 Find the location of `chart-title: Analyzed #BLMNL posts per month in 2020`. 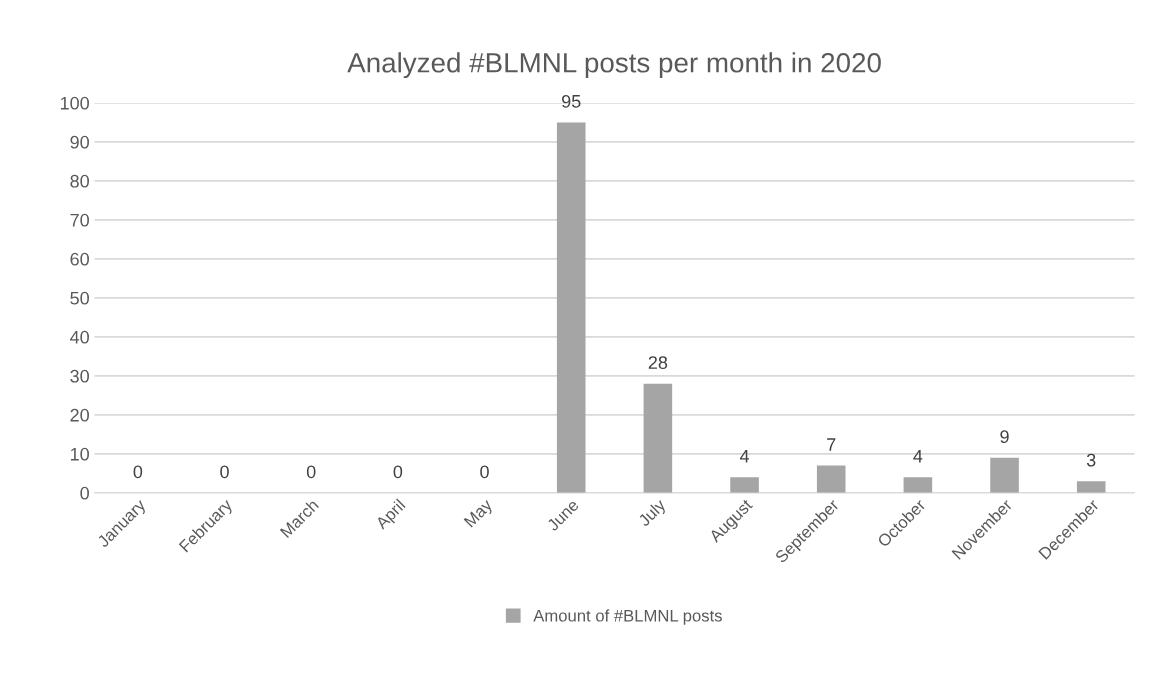

chart-title: Analyzed #BLMNL posts per month in 2020 is located at coordinates (614, 65).